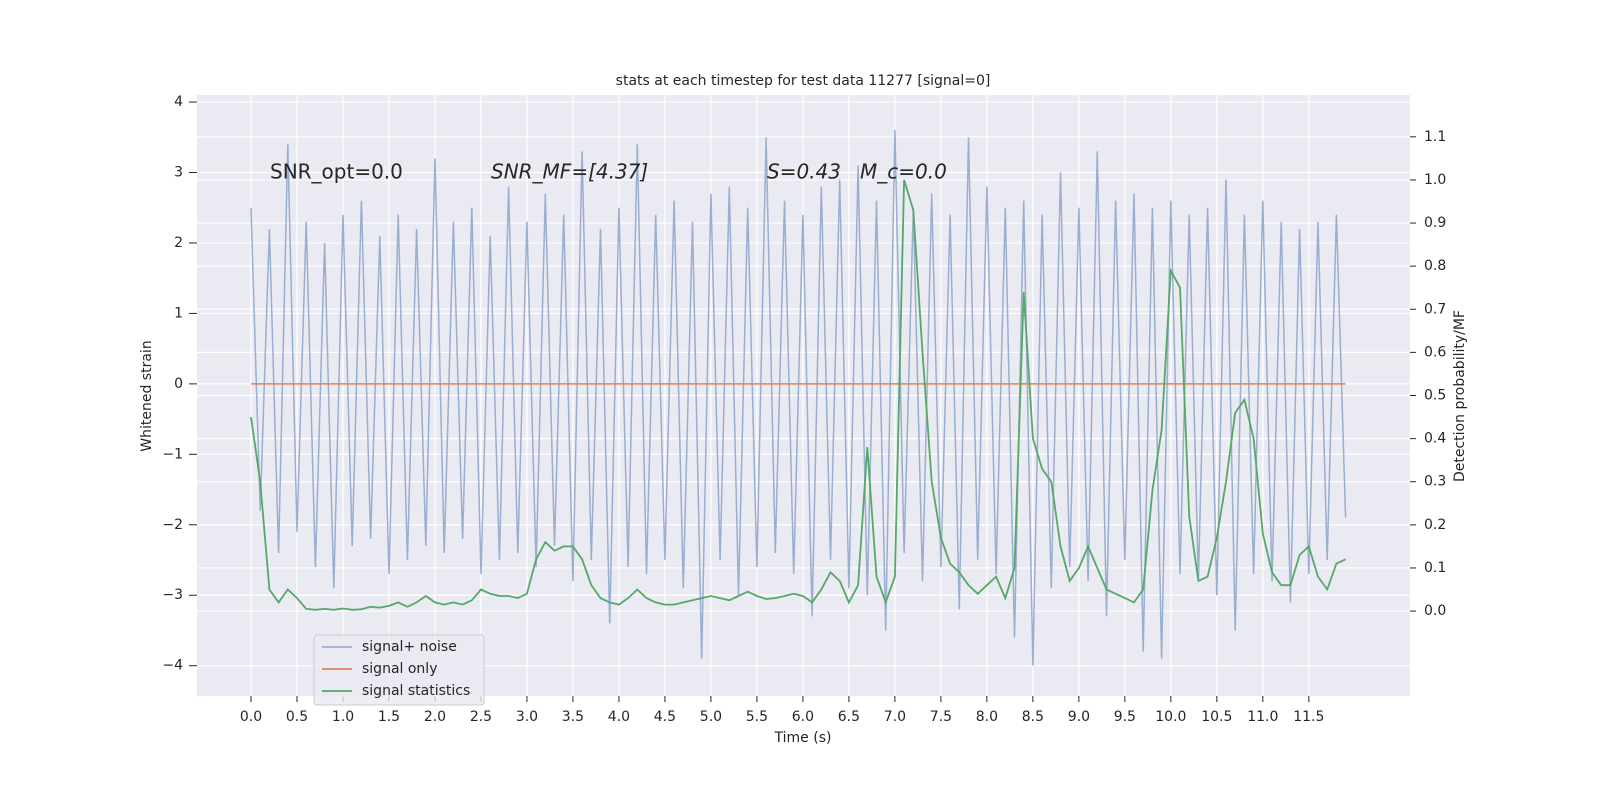 This screenshot has height=800, width=1600. I want to click on x-tick-label: 6.5, so click(849, 717).